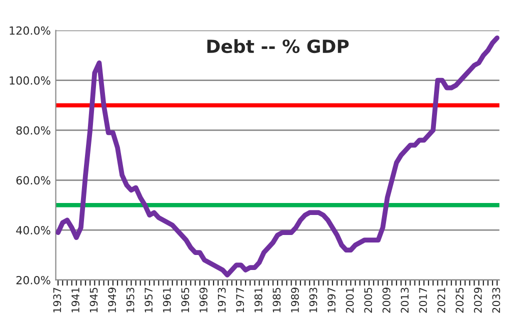 The width and height of the screenshot is (507, 320). I want to click on x-tick-label: 1937, so click(57, 300).